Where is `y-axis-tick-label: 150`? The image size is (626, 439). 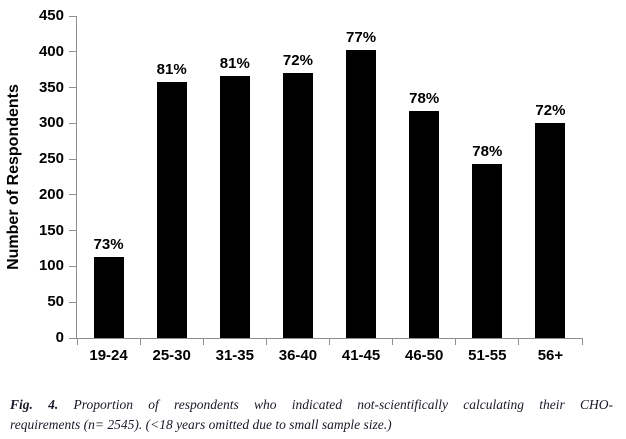
y-axis-tick-label: 150 is located at coordinates (51, 230).